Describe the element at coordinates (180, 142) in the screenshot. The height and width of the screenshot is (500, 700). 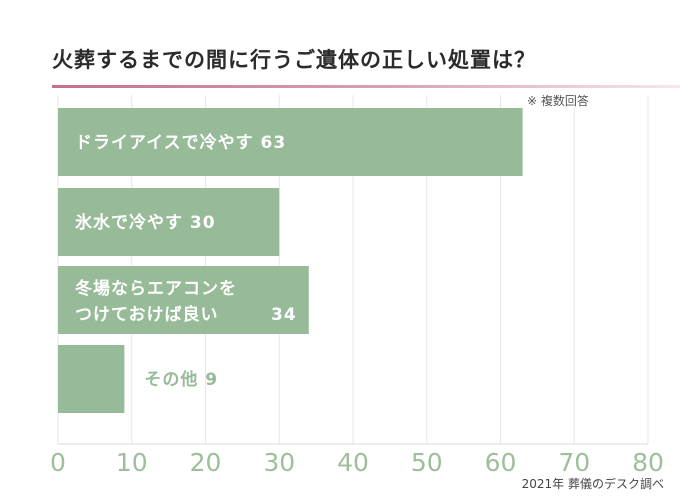
I see `bar-label: ドライアイスで冷やす 63` at that location.